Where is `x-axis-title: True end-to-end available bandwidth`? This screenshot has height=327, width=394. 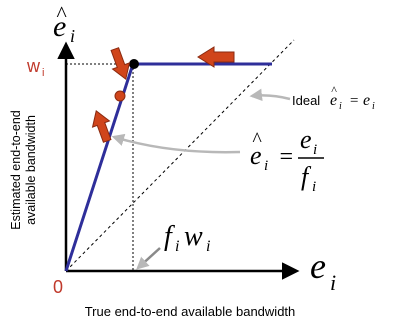
x-axis-title: True end-to-end available bandwidth is located at coordinates (190, 311).